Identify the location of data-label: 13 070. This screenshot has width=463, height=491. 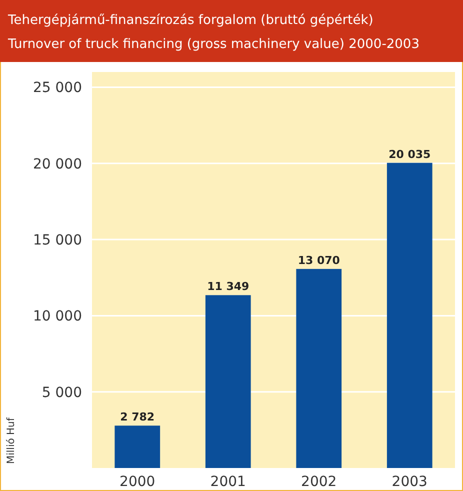
(319, 260).